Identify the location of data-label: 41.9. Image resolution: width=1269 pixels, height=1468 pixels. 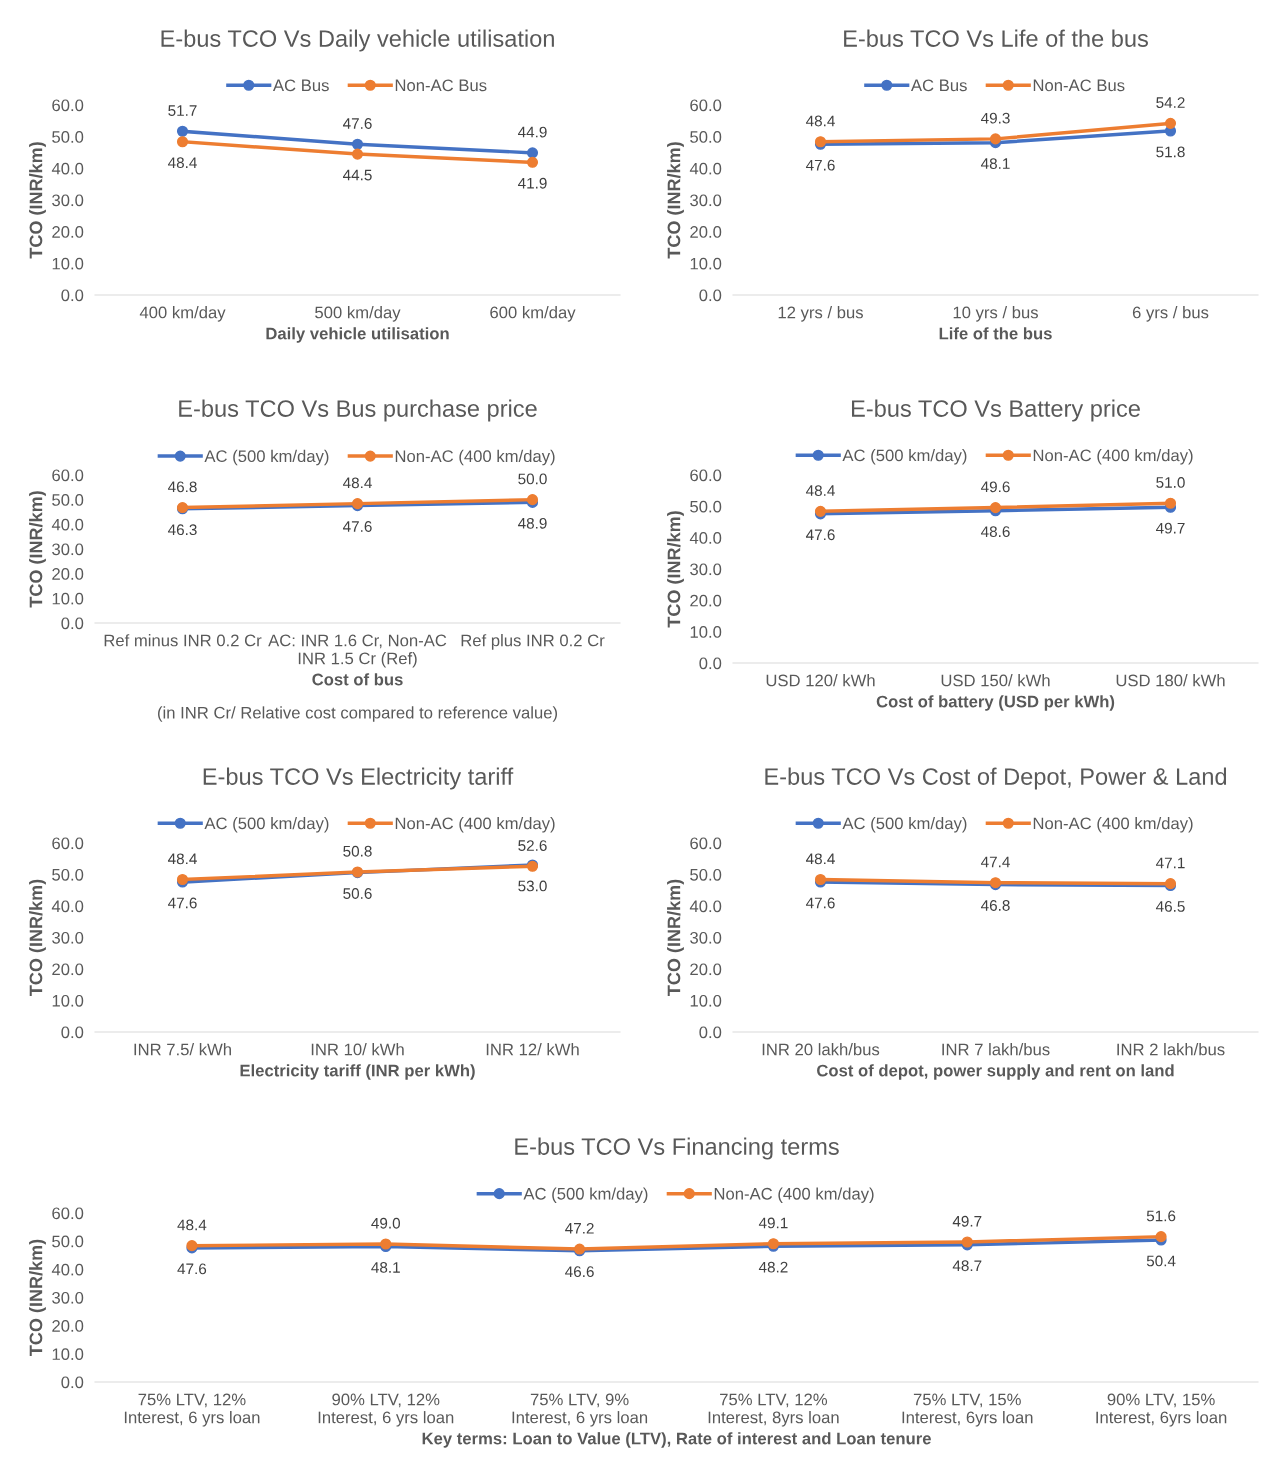
(532, 183).